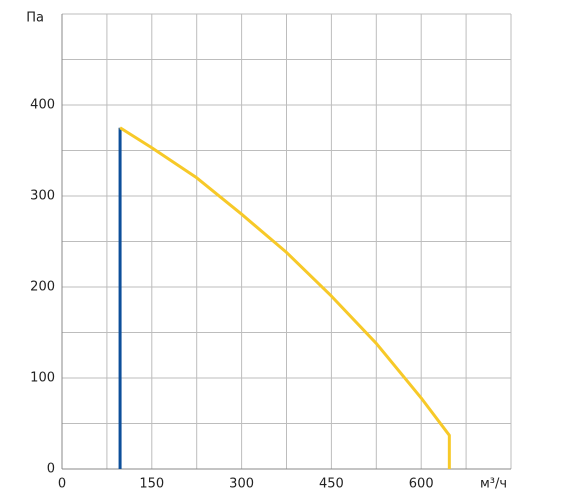 The width and height of the screenshot is (565, 503). I want to click on x-tick-label: 600, so click(421, 484).